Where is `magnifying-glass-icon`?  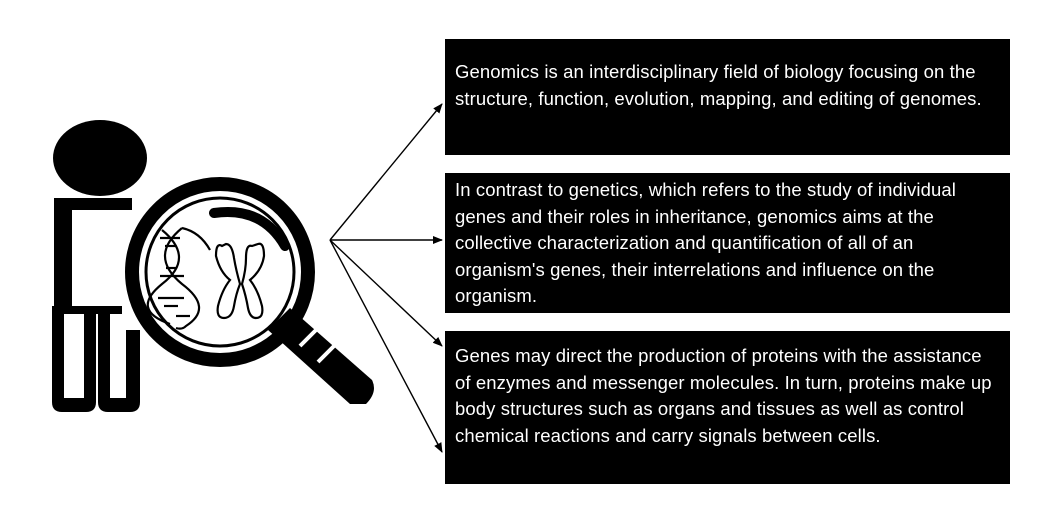
magnifying-glass-icon is located at coordinates (249, 290).